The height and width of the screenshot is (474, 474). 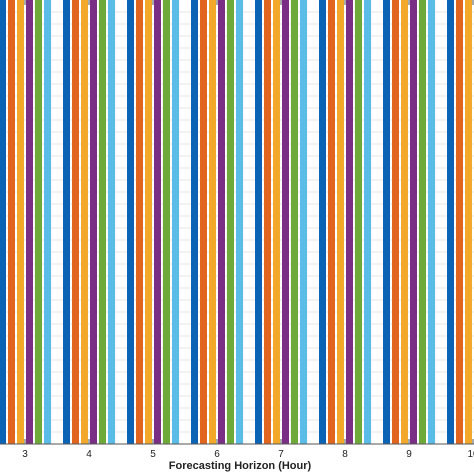 What do you see at coordinates (217, 454) in the screenshot?
I see `x-tick-label: 6` at bounding box center [217, 454].